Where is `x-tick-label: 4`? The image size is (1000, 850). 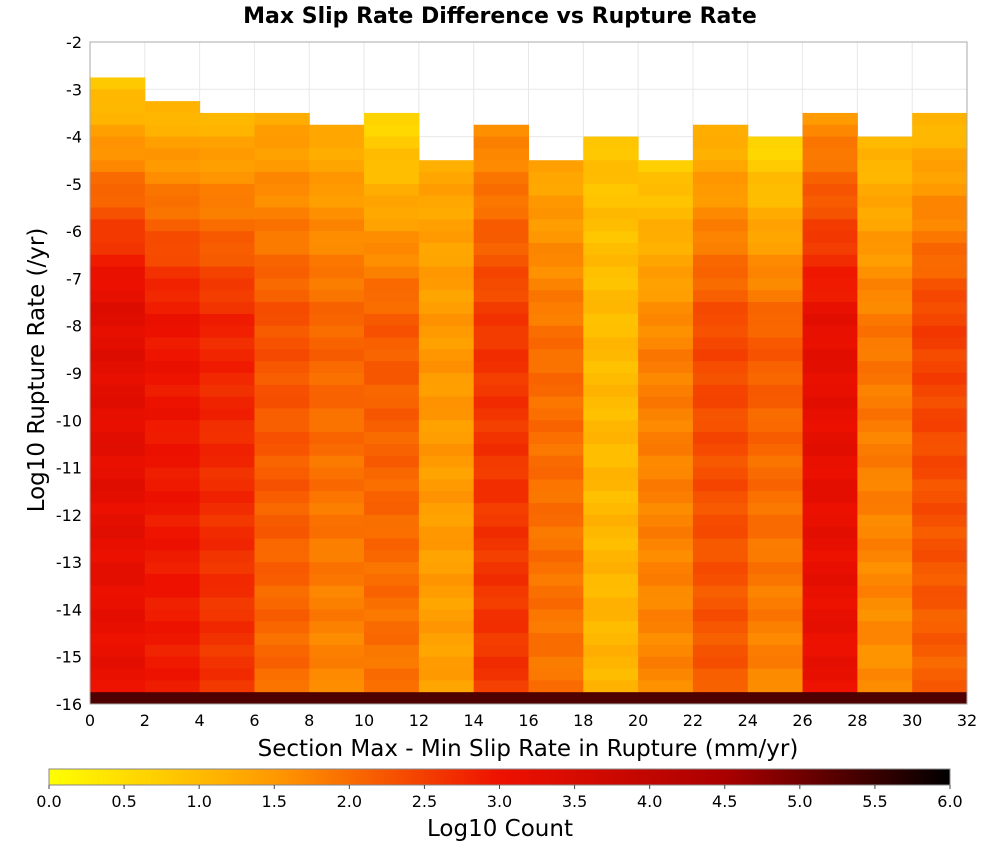
x-tick-label: 4 is located at coordinates (200, 720).